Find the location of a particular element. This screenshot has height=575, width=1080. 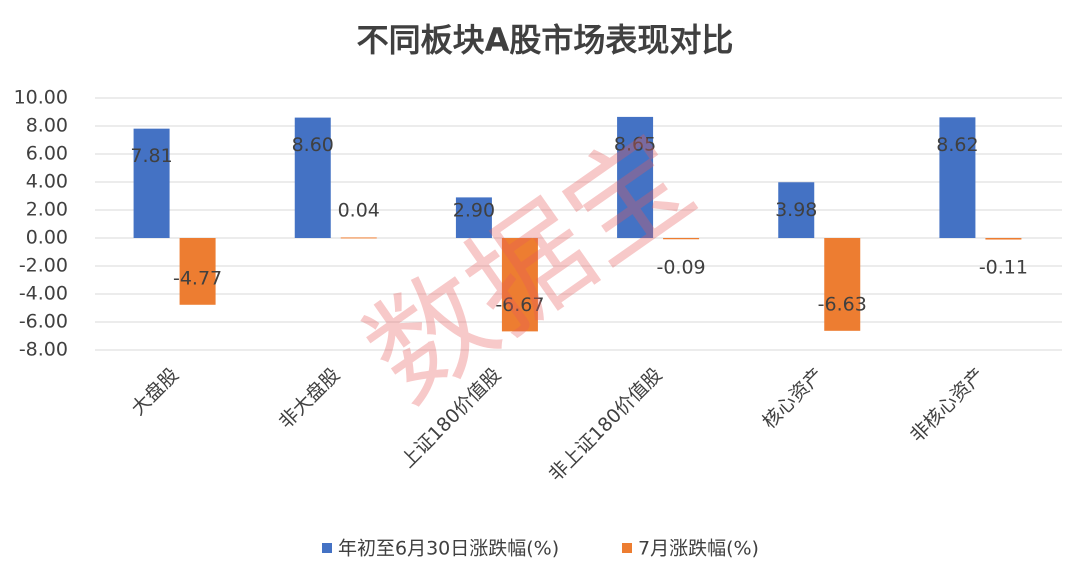

value-label: 8.60 is located at coordinates (313, 145).